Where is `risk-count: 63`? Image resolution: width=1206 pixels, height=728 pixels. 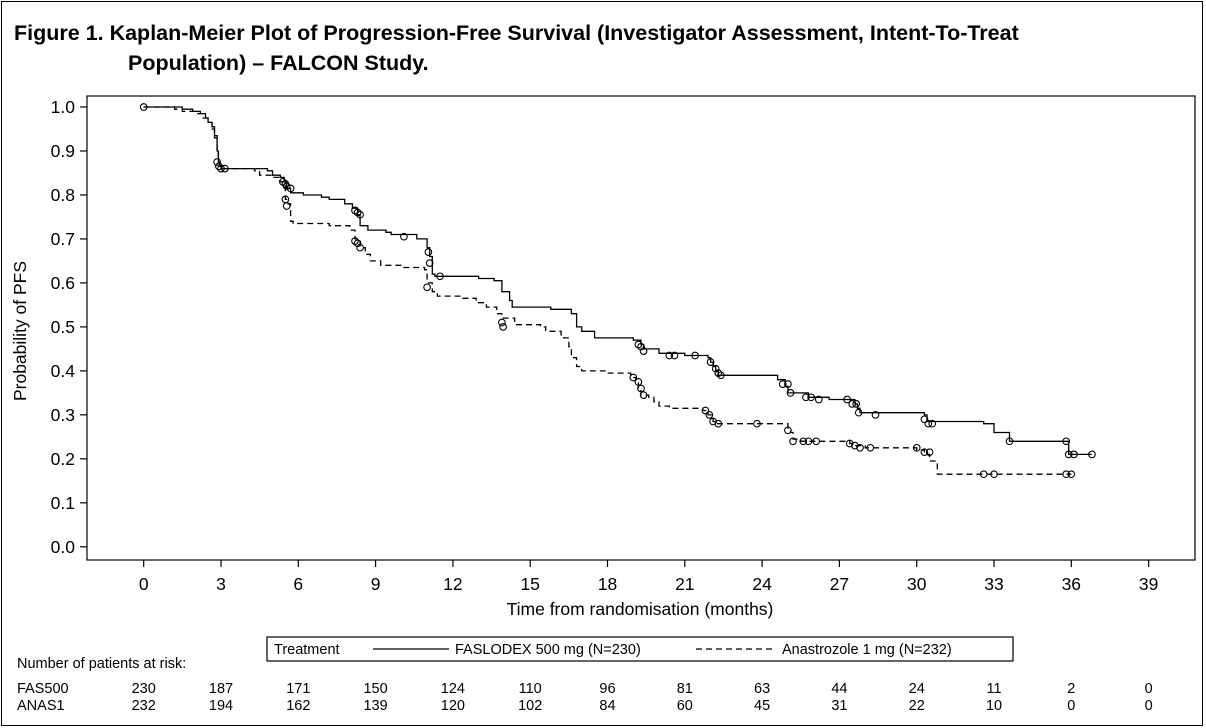
risk-count: 63 is located at coordinates (762, 689).